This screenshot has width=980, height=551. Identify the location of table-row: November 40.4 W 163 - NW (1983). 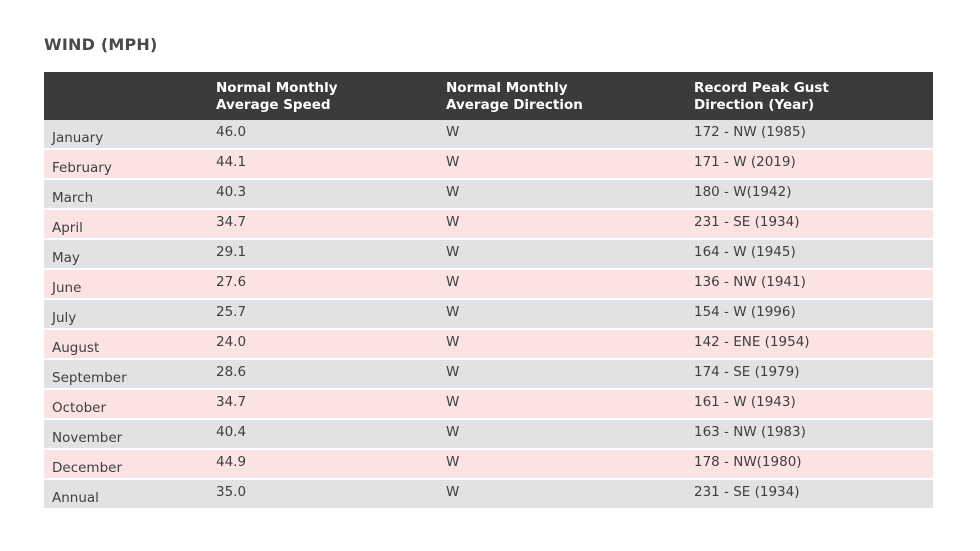
(488, 434).